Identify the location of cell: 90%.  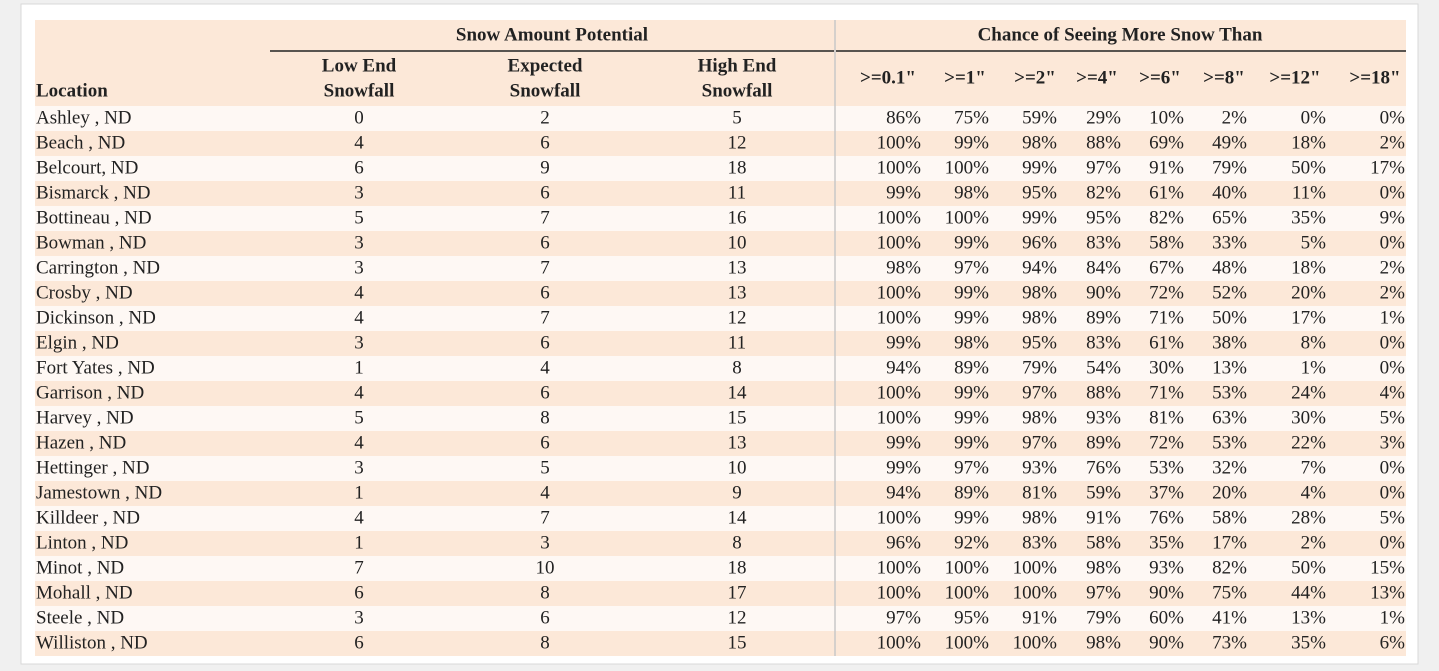
(1103, 292).